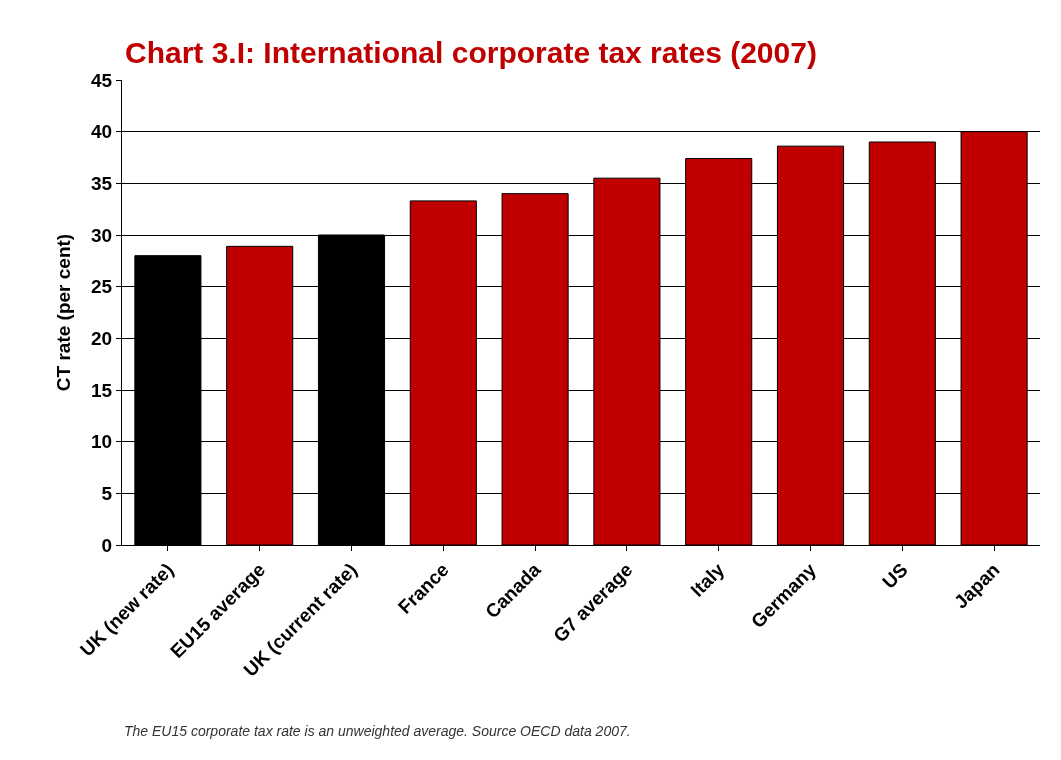  What do you see at coordinates (102, 183) in the screenshot?
I see `y-tick-label: 35` at bounding box center [102, 183].